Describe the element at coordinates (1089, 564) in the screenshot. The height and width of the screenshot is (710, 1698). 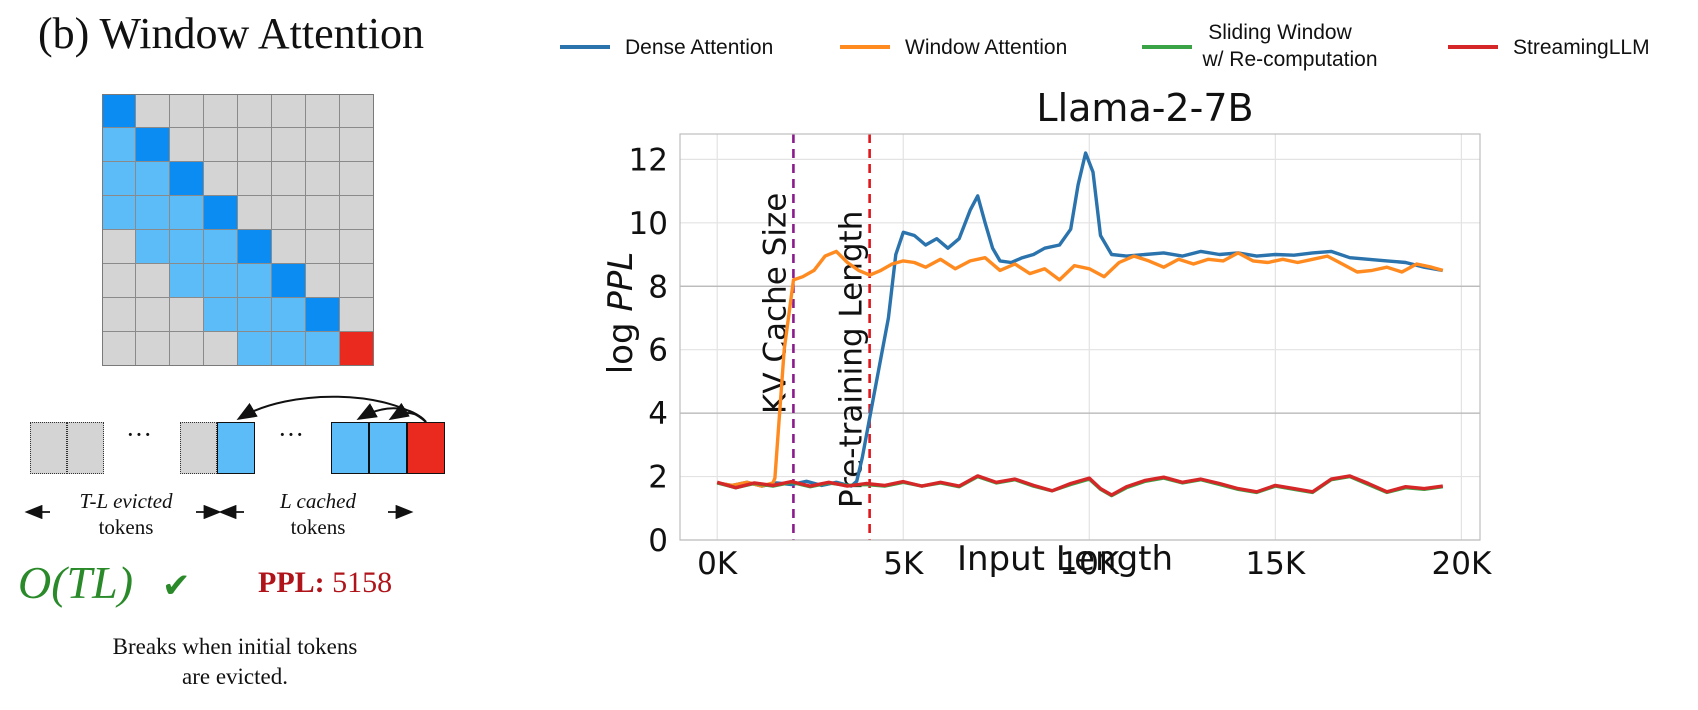
I see `x-tick-label: 10K` at that location.